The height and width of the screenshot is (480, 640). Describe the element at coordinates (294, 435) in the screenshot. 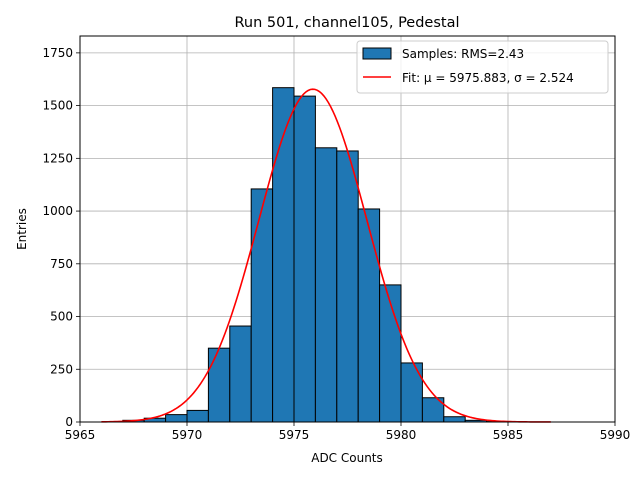

I see `x-tick-label: 5975` at that location.